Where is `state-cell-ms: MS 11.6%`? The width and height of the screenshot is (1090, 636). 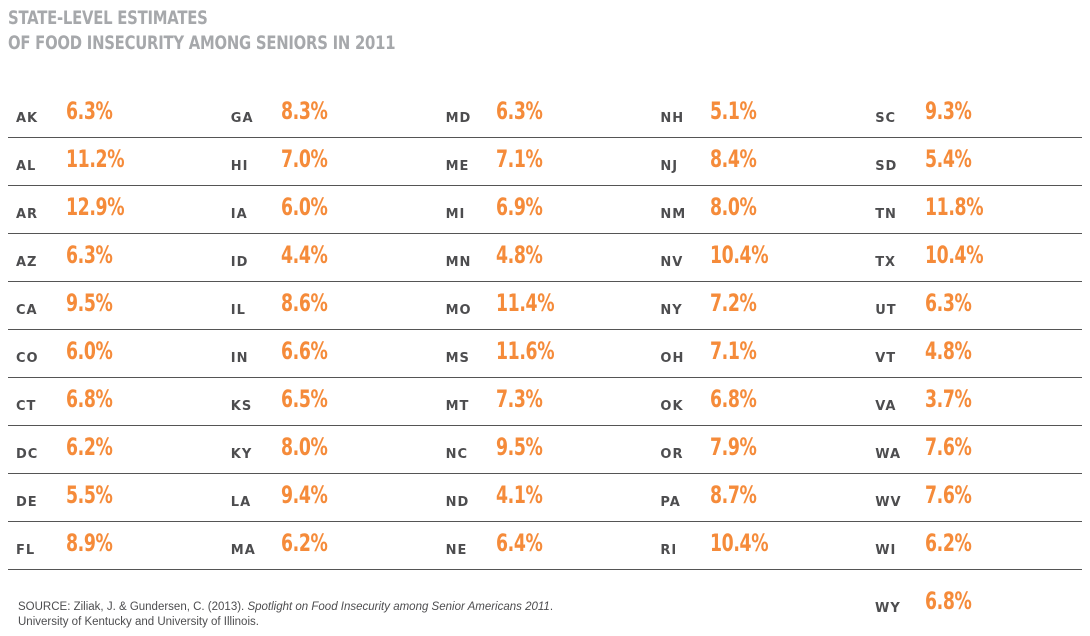
state-cell-ms: MS 11.6% is located at coordinates (545, 353).